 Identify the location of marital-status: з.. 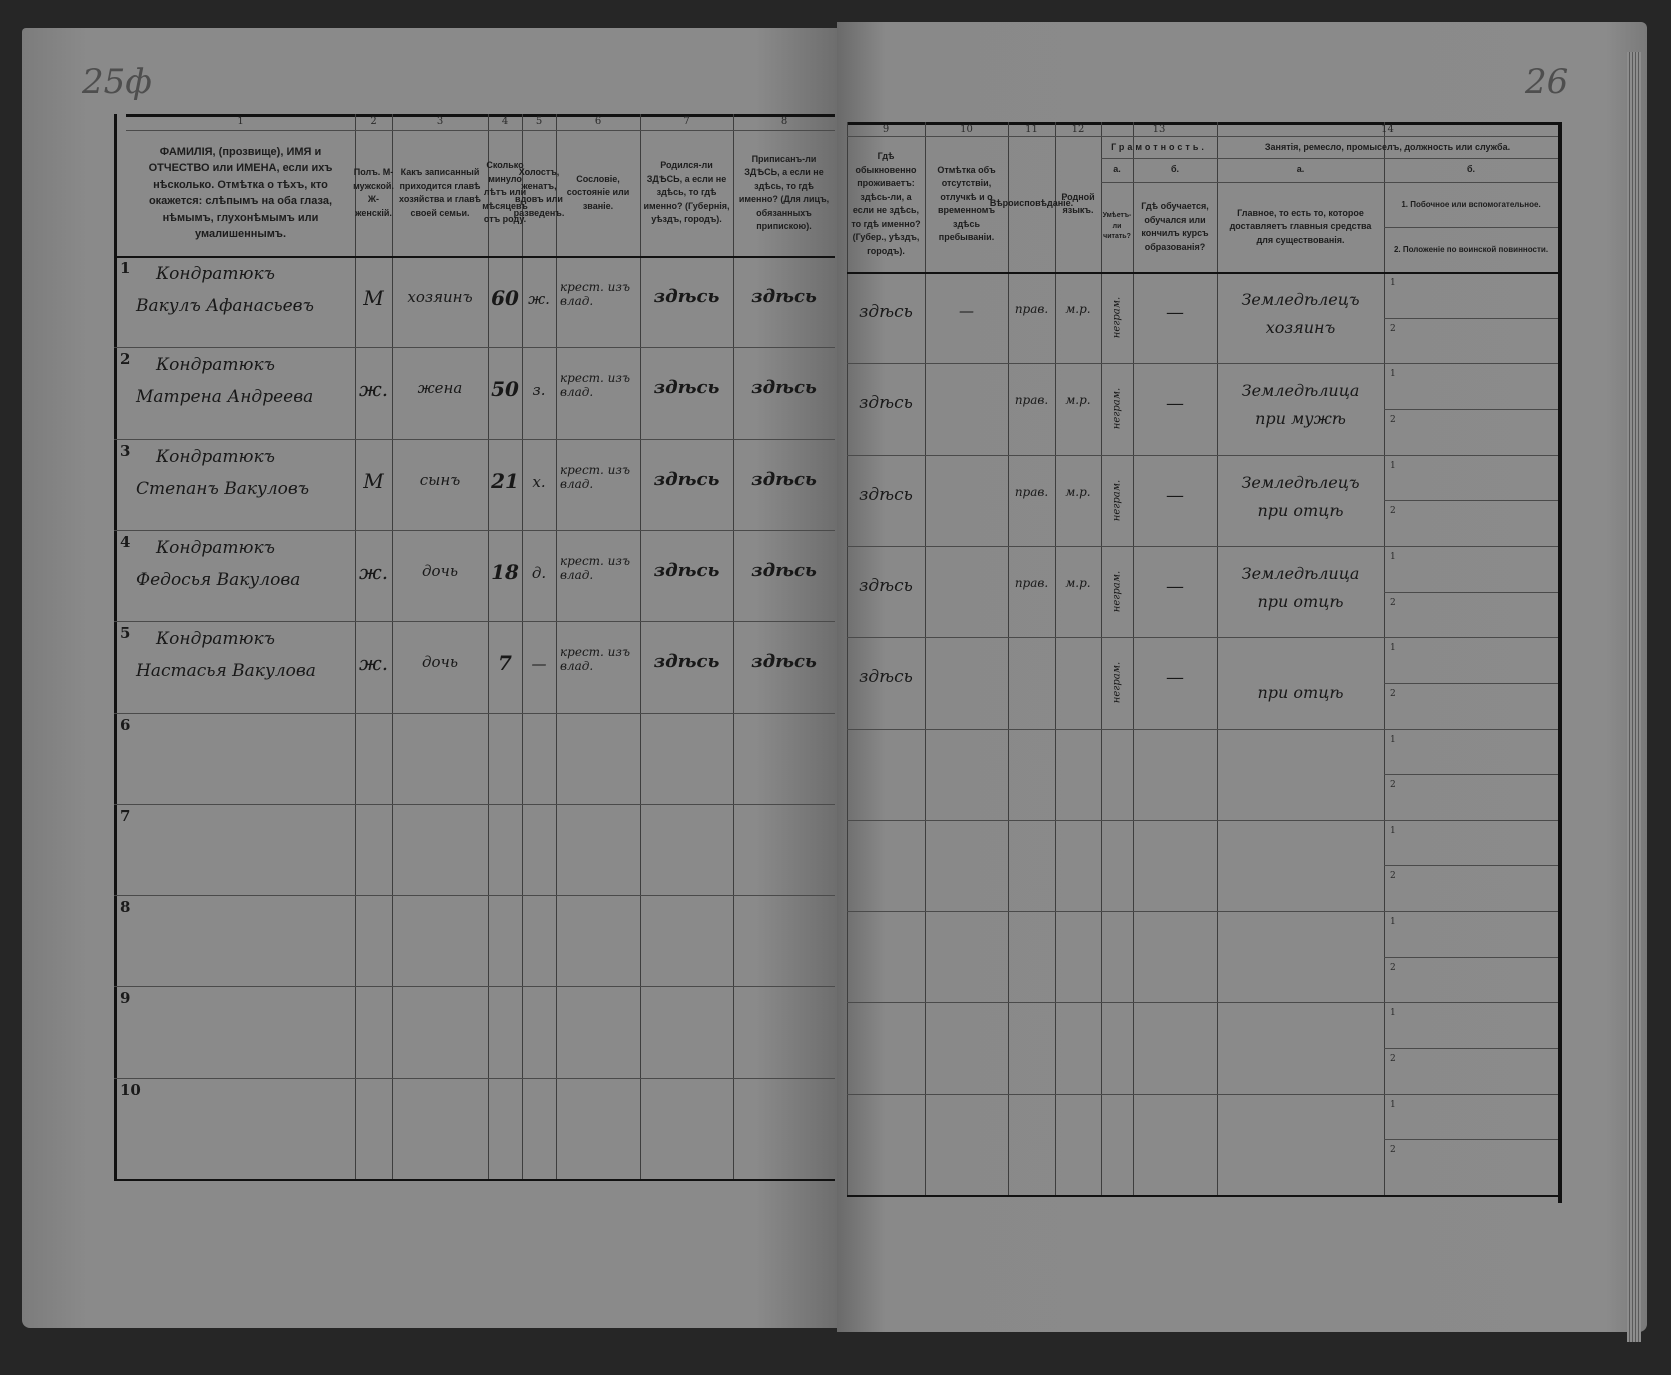
(539, 390).